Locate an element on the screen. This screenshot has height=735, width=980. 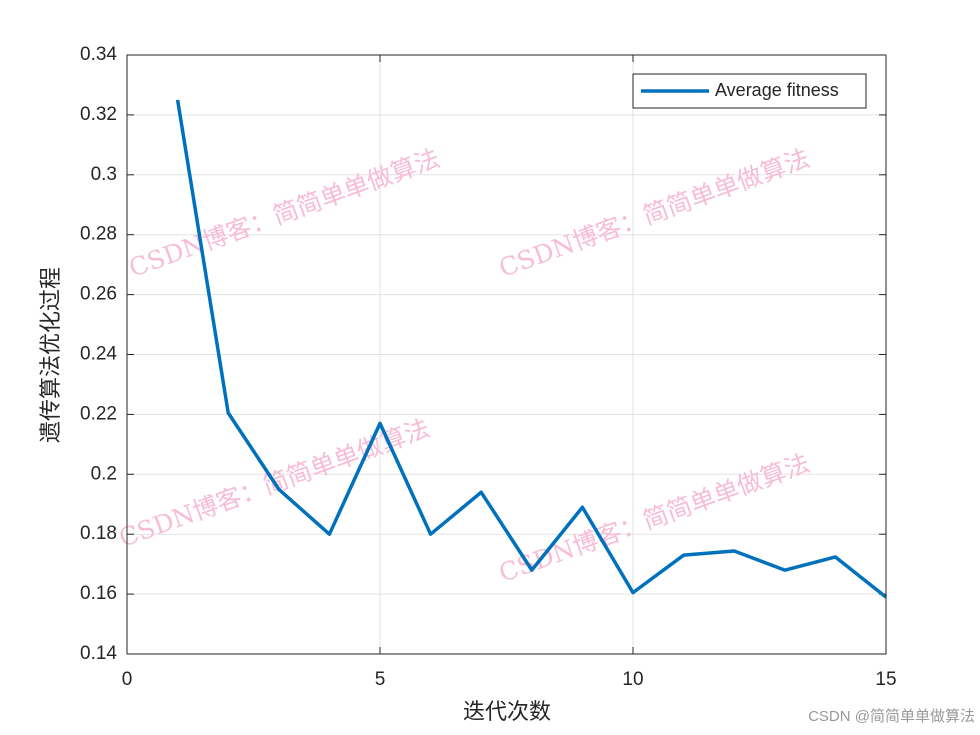
y-tick-label: 0.32 is located at coordinates (98, 114).